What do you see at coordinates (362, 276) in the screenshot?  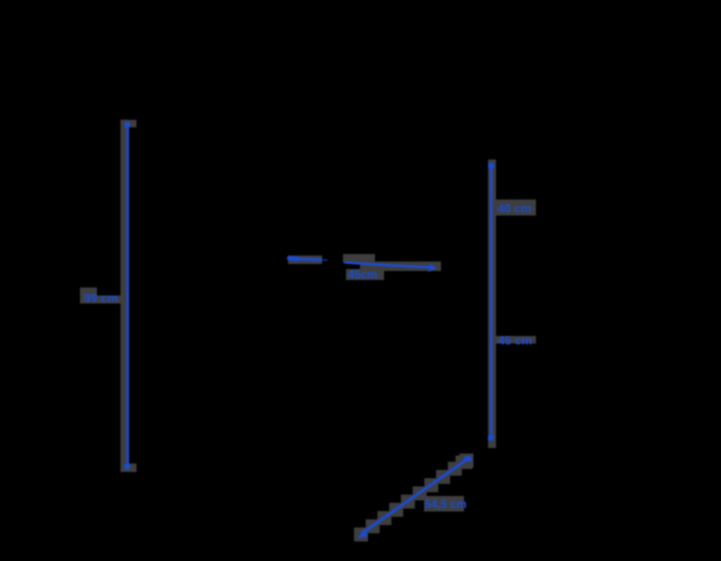 I see `svg-text: 45cm` at bounding box center [362, 276].